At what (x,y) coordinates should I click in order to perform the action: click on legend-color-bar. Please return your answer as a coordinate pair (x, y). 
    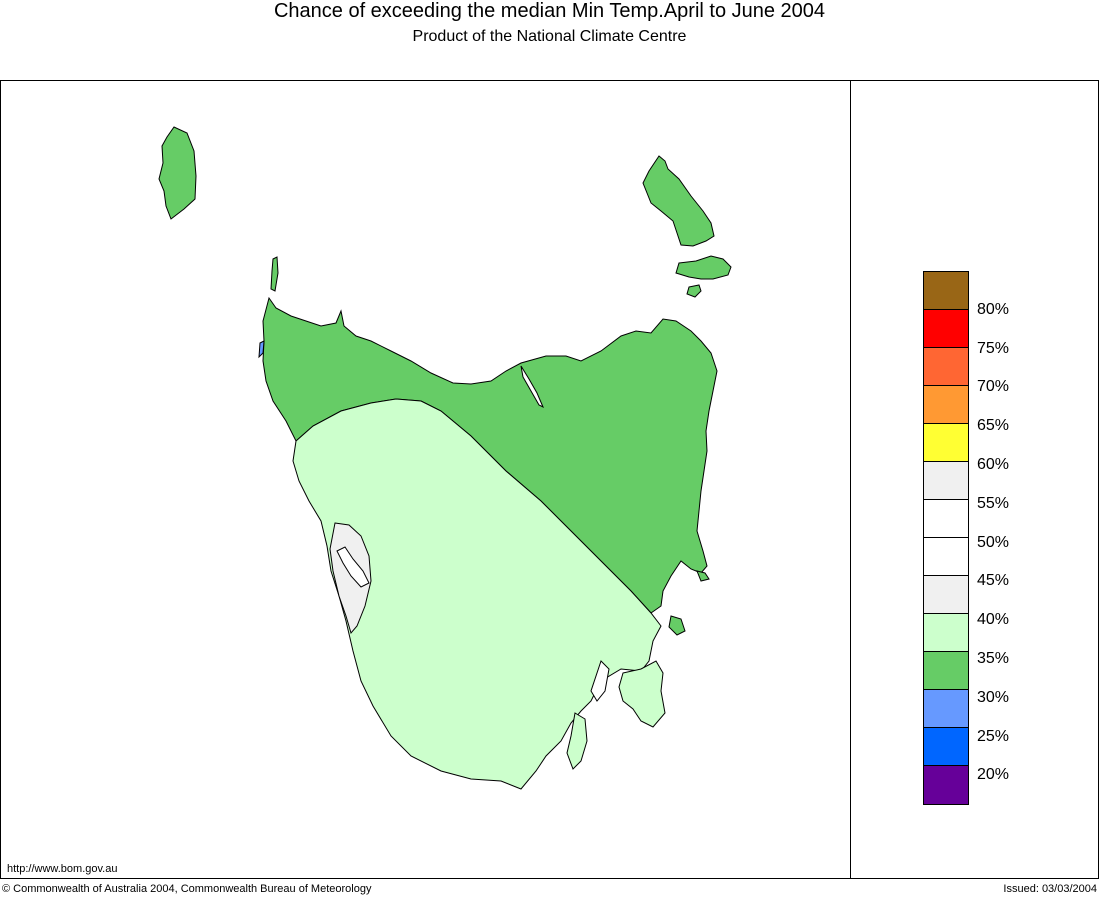
    Looking at the image, I should click on (946, 538).